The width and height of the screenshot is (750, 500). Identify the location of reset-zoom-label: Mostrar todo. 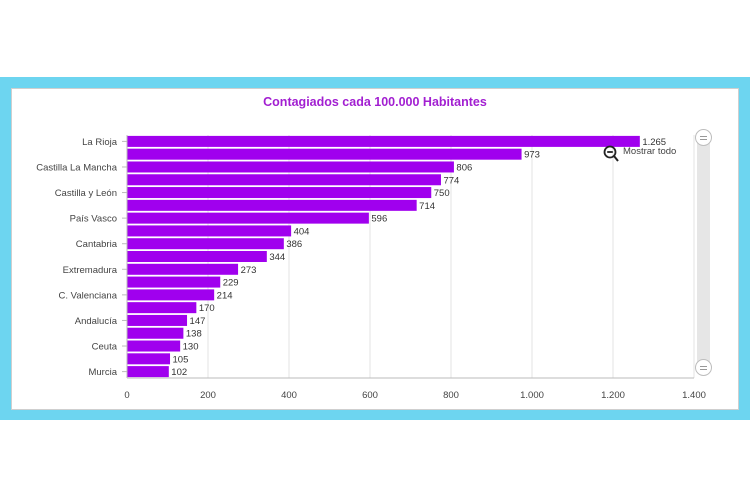
(650, 151).